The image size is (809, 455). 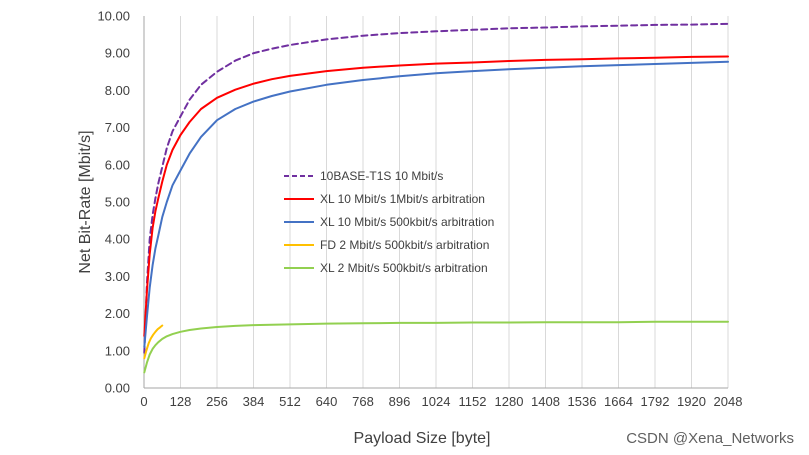 I want to click on x-tick-label: 128, so click(x=181, y=401).